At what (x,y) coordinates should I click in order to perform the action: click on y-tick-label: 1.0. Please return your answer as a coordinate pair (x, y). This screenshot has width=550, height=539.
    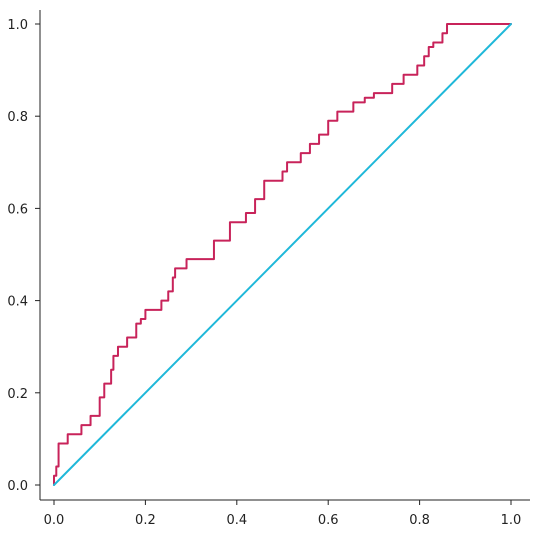
    Looking at the image, I should click on (17, 25).